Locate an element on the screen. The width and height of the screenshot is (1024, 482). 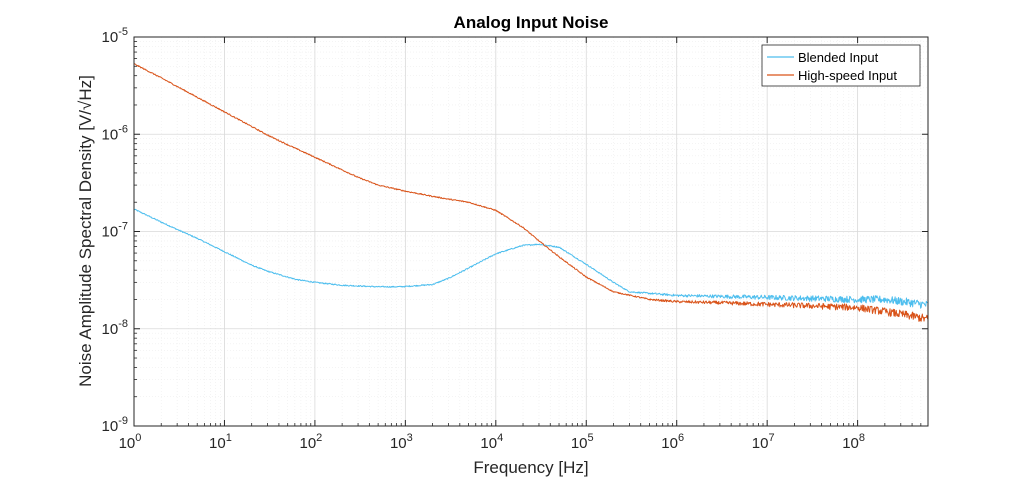
x-tick-label: 10⁶ is located at coordinates (672, 442).